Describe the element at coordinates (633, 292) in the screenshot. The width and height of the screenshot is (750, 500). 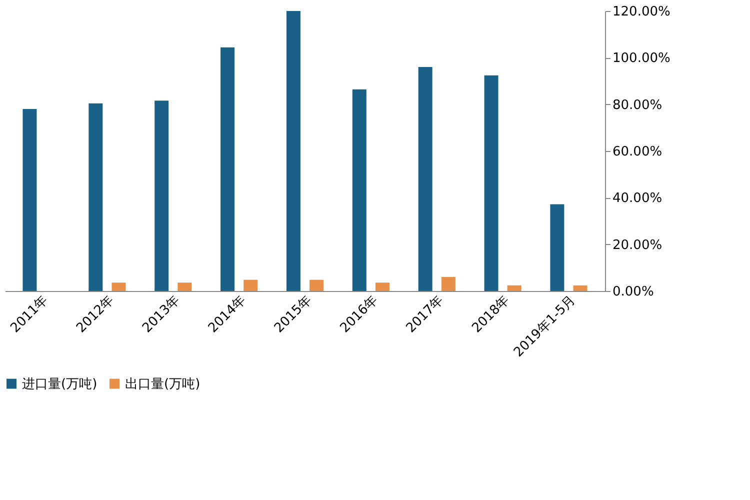
I see `y2-tick-label: 0.00%` at that location.